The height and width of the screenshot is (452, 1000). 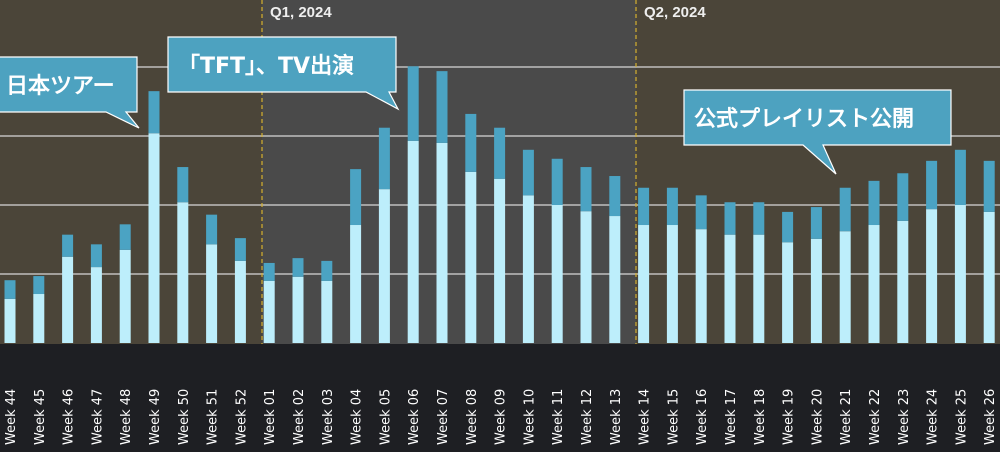 I want to click on x-tick-label: Week 16, so click(x=702, y=417).